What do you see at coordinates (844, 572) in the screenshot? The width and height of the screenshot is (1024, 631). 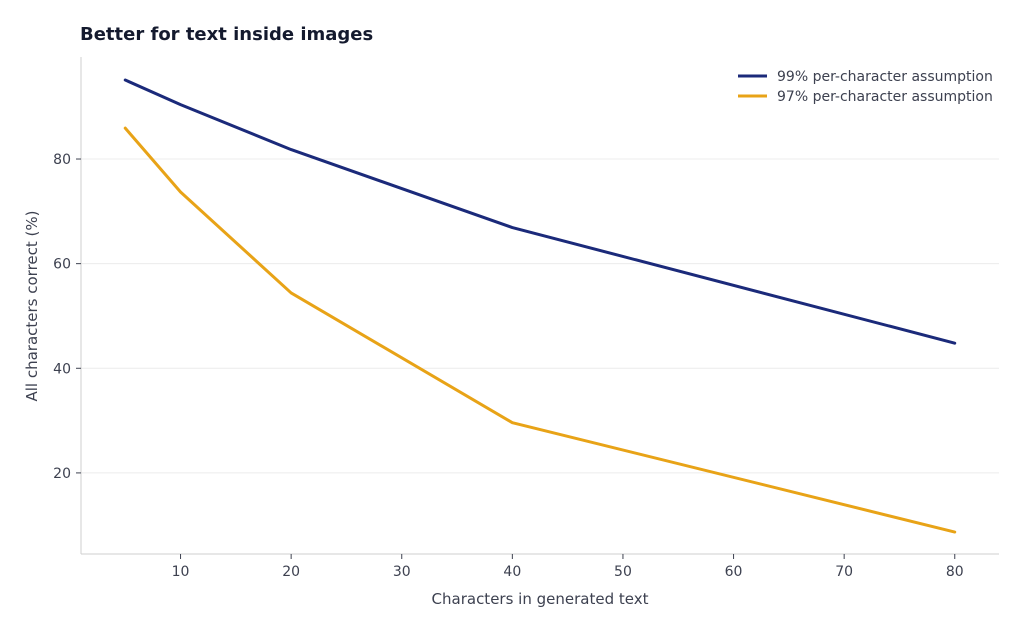 I see `x-tick-label: 70` at bounding box center [844, 572].